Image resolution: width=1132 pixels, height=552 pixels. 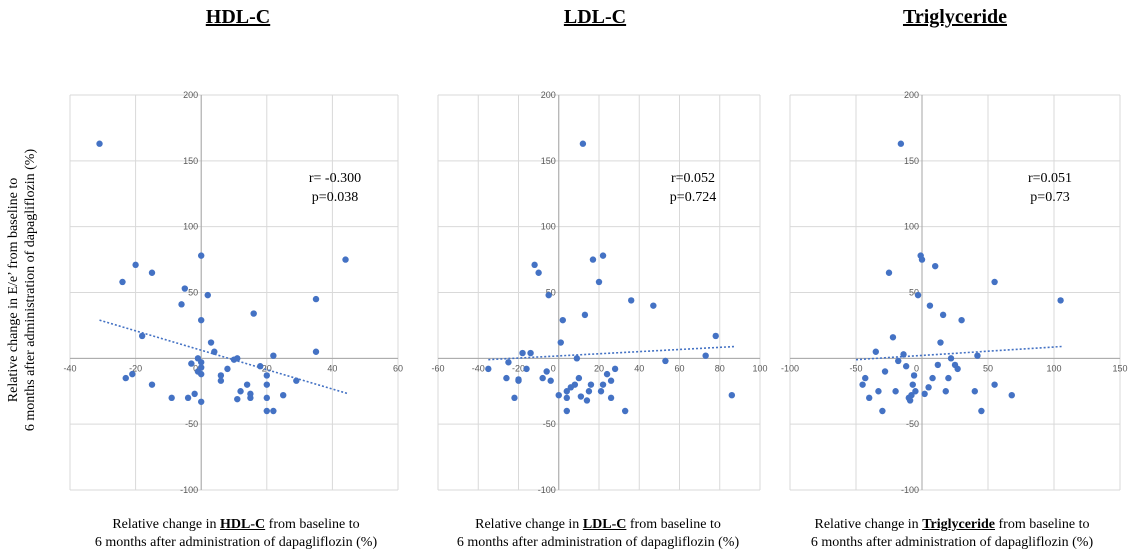 What do you see at coordinates (693, 178) in the screenshot?
I see `stat-r-value: r=0.052` at bounding box center [693, 178].